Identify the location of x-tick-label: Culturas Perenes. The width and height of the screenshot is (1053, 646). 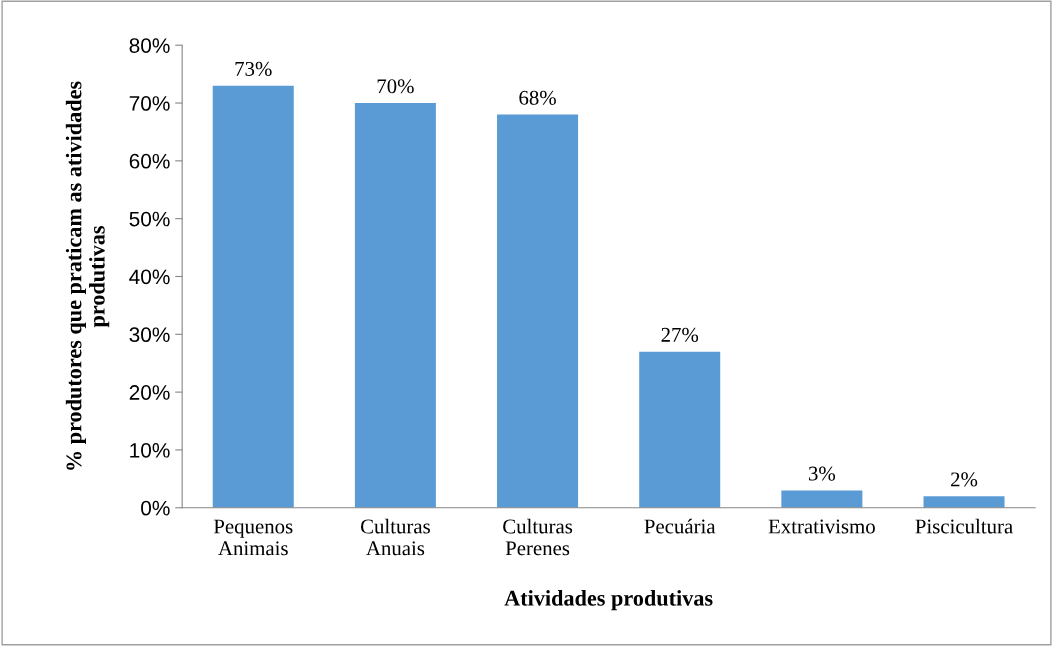
(538, 537).